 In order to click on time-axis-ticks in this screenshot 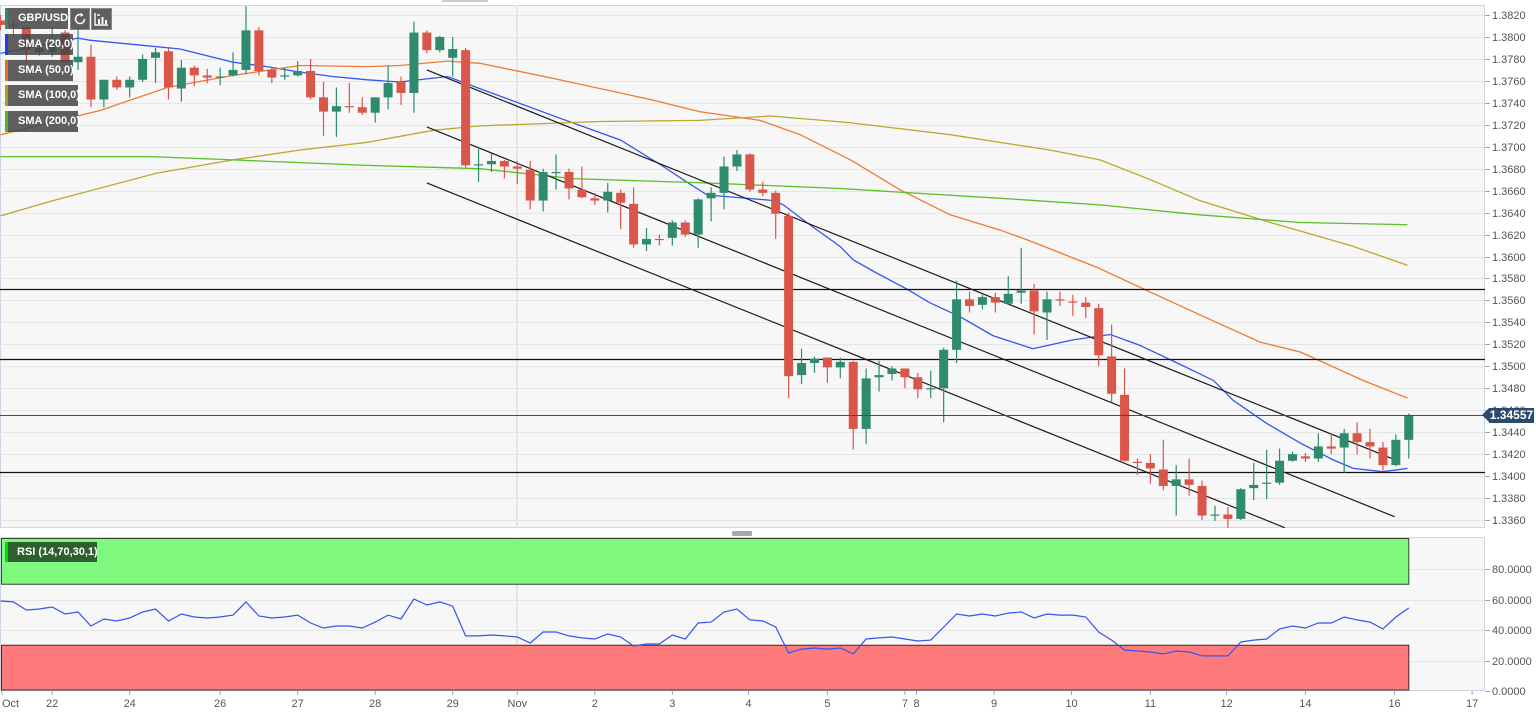, I will do `click(737, 693)`.